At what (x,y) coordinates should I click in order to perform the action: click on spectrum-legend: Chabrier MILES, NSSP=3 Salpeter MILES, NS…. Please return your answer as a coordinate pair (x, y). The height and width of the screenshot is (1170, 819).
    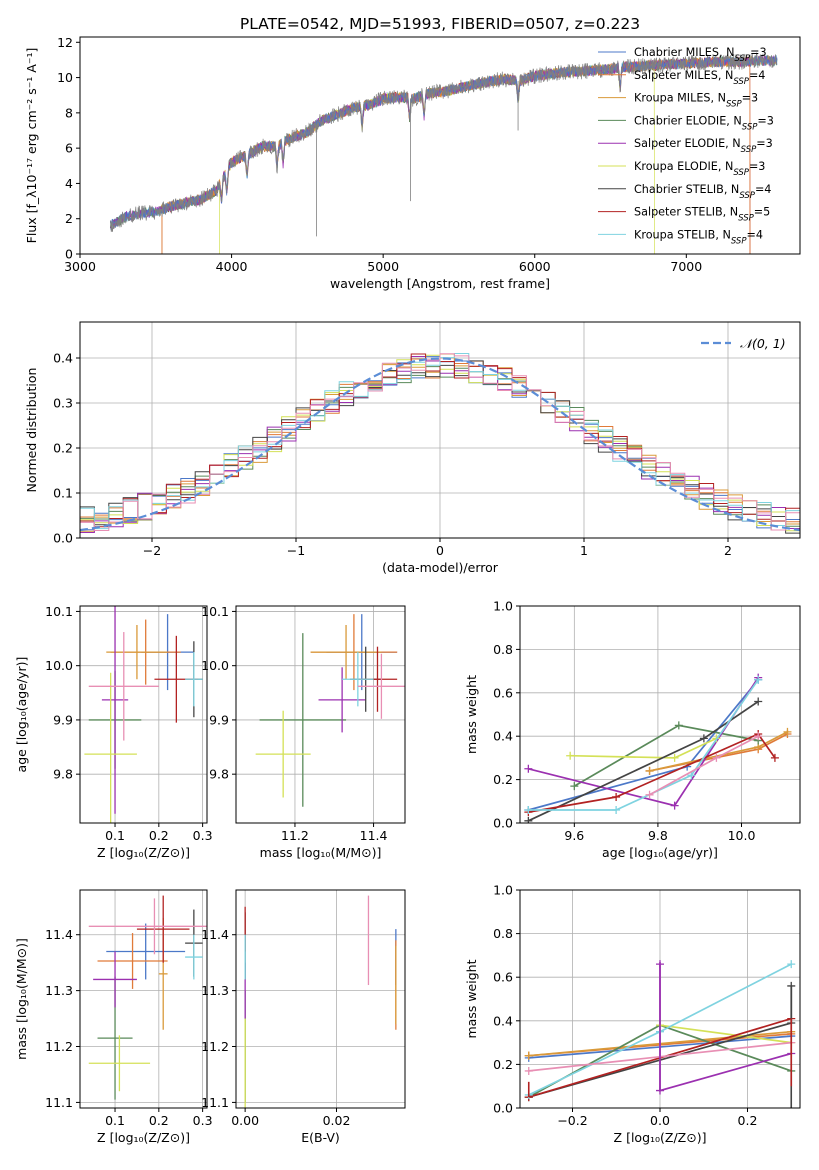
    Looking at the image, I should click on (686, 146).